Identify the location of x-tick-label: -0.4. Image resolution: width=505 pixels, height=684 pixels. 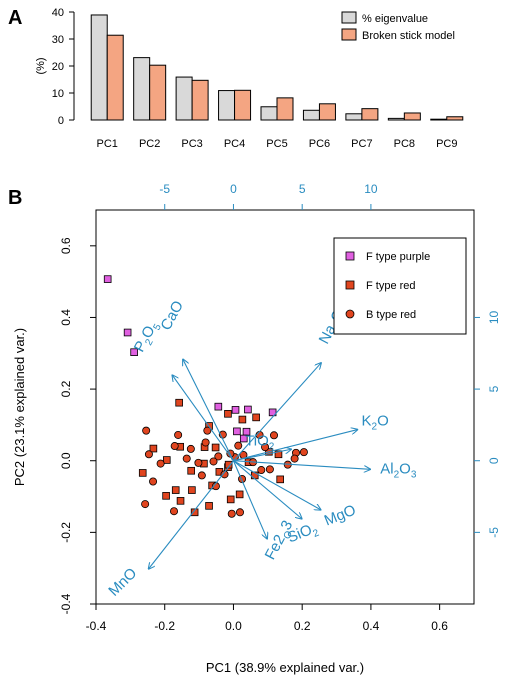
(96, 626).